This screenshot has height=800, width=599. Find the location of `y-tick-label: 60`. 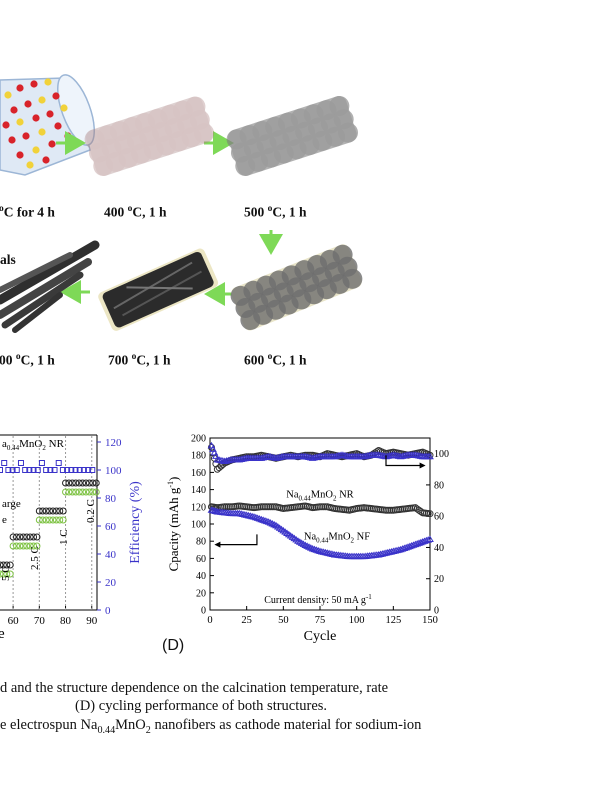

y-tick-label: 60 is located at coordinates (201, 559).